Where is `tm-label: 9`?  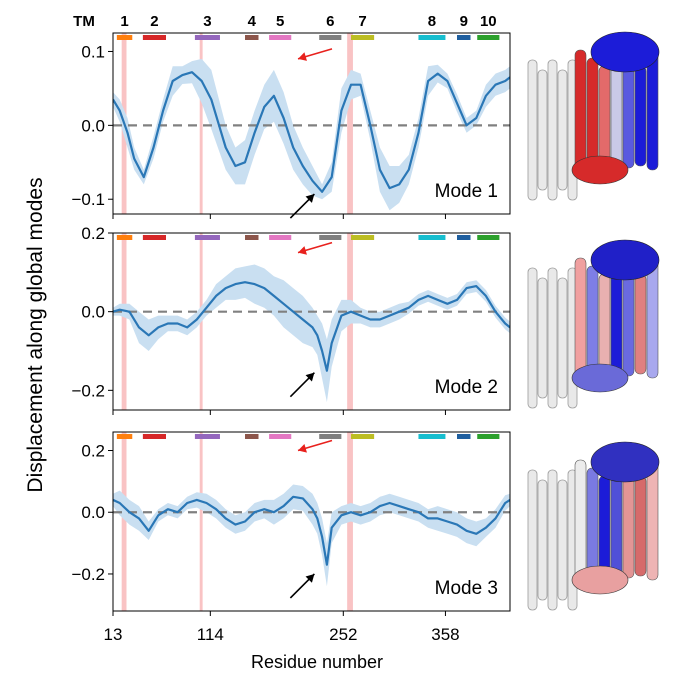 tm-label: 9 is located at coordinates (464, 21).